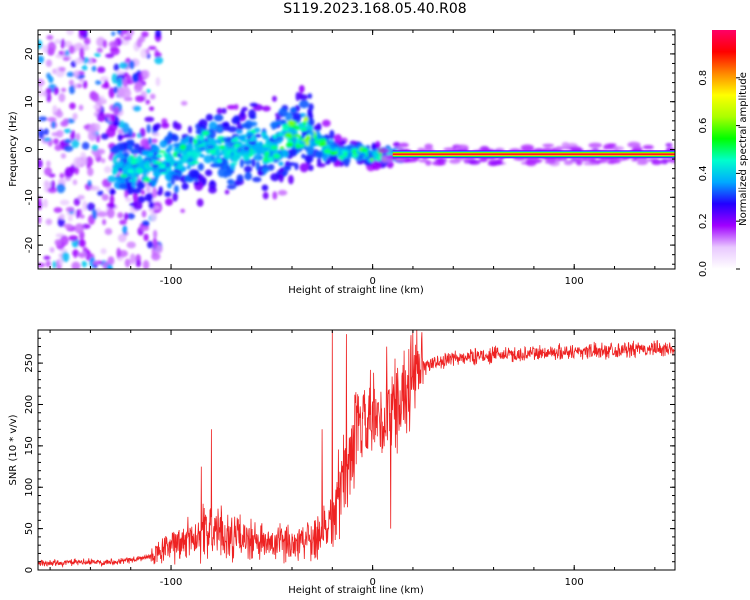  What do you see at coordinates (29, 487) in the screenshot?
I see `snr-y-tick-label: 100` at bounding box center [29, 487].